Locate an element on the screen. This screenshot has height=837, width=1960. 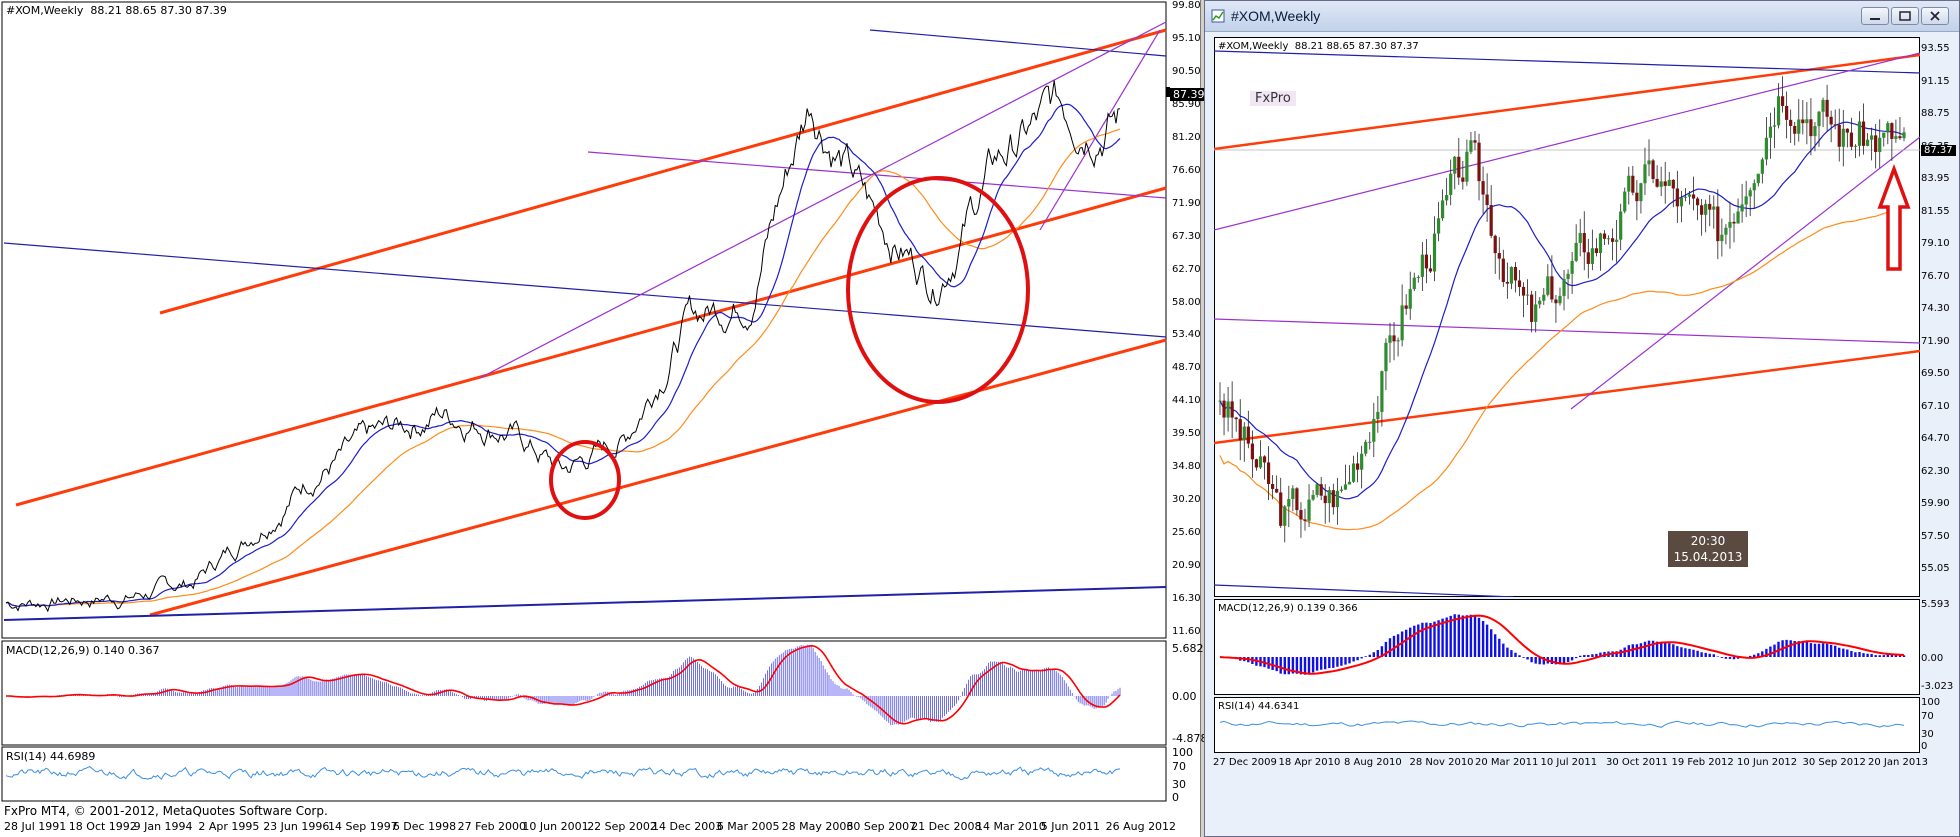
right-rsi-tick-30: 30 is located at coordinates (1927, 734).